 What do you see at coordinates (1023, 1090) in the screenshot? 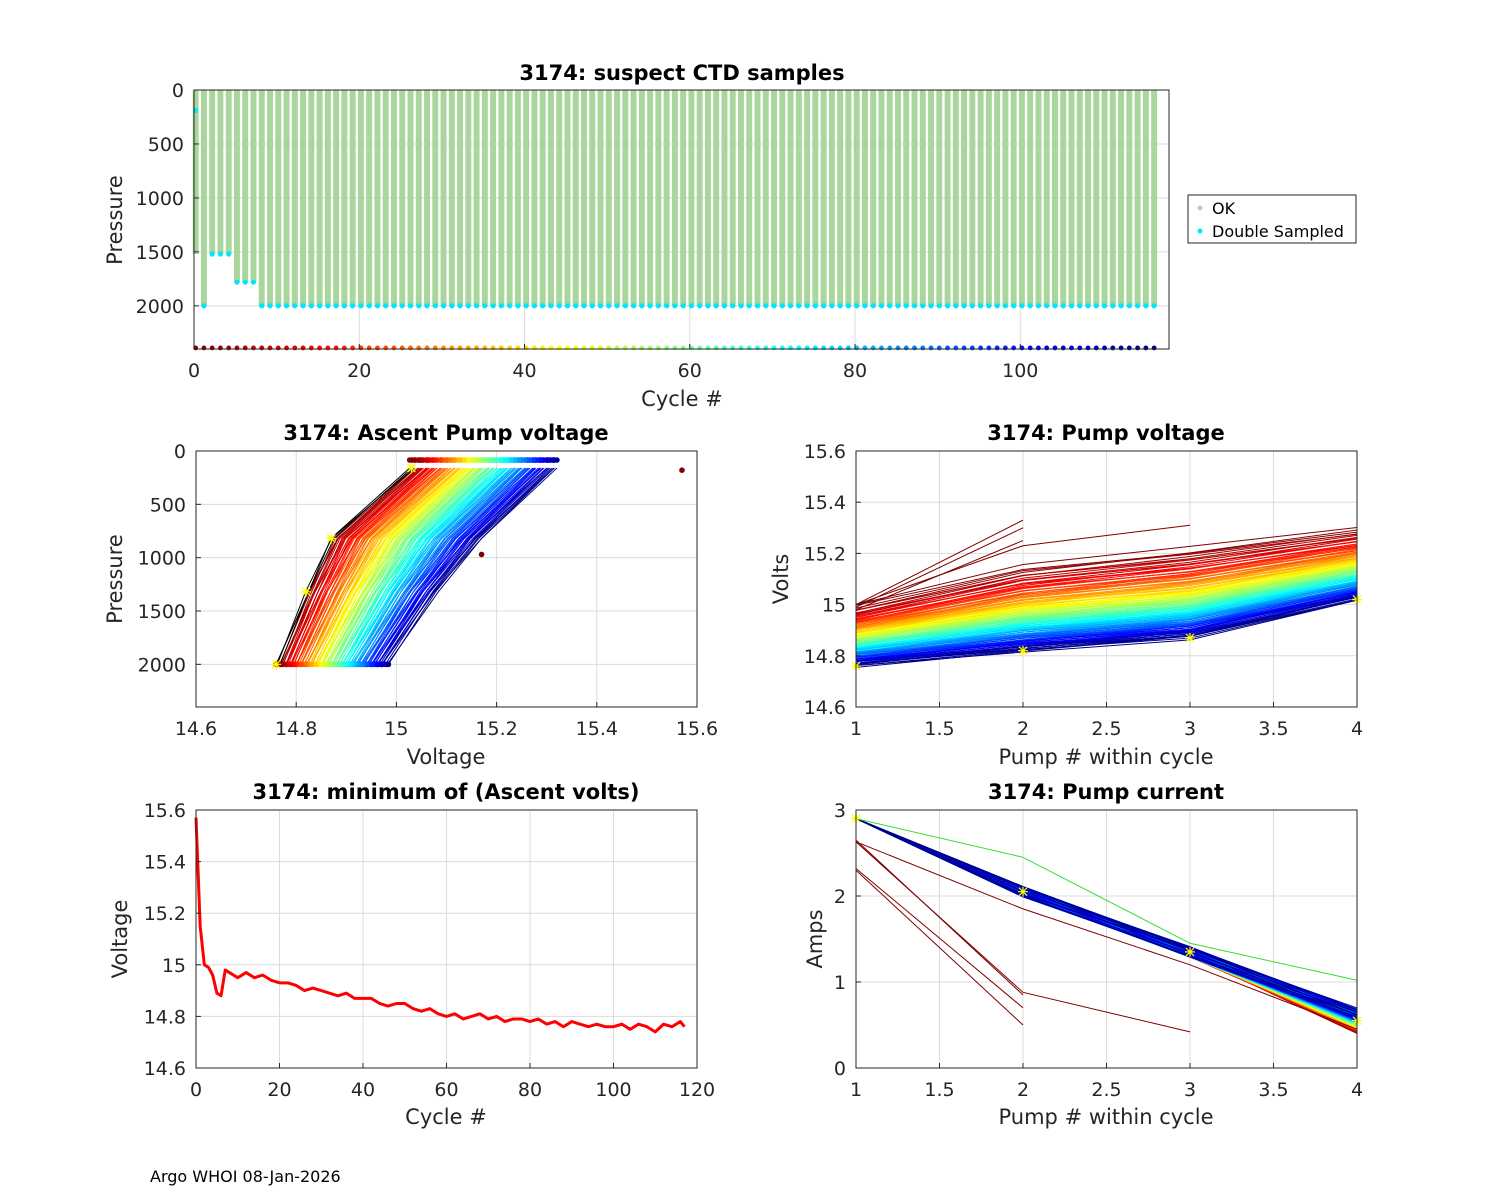
I see `x-tick-label: 2` at bounding box center [1023, 1090].